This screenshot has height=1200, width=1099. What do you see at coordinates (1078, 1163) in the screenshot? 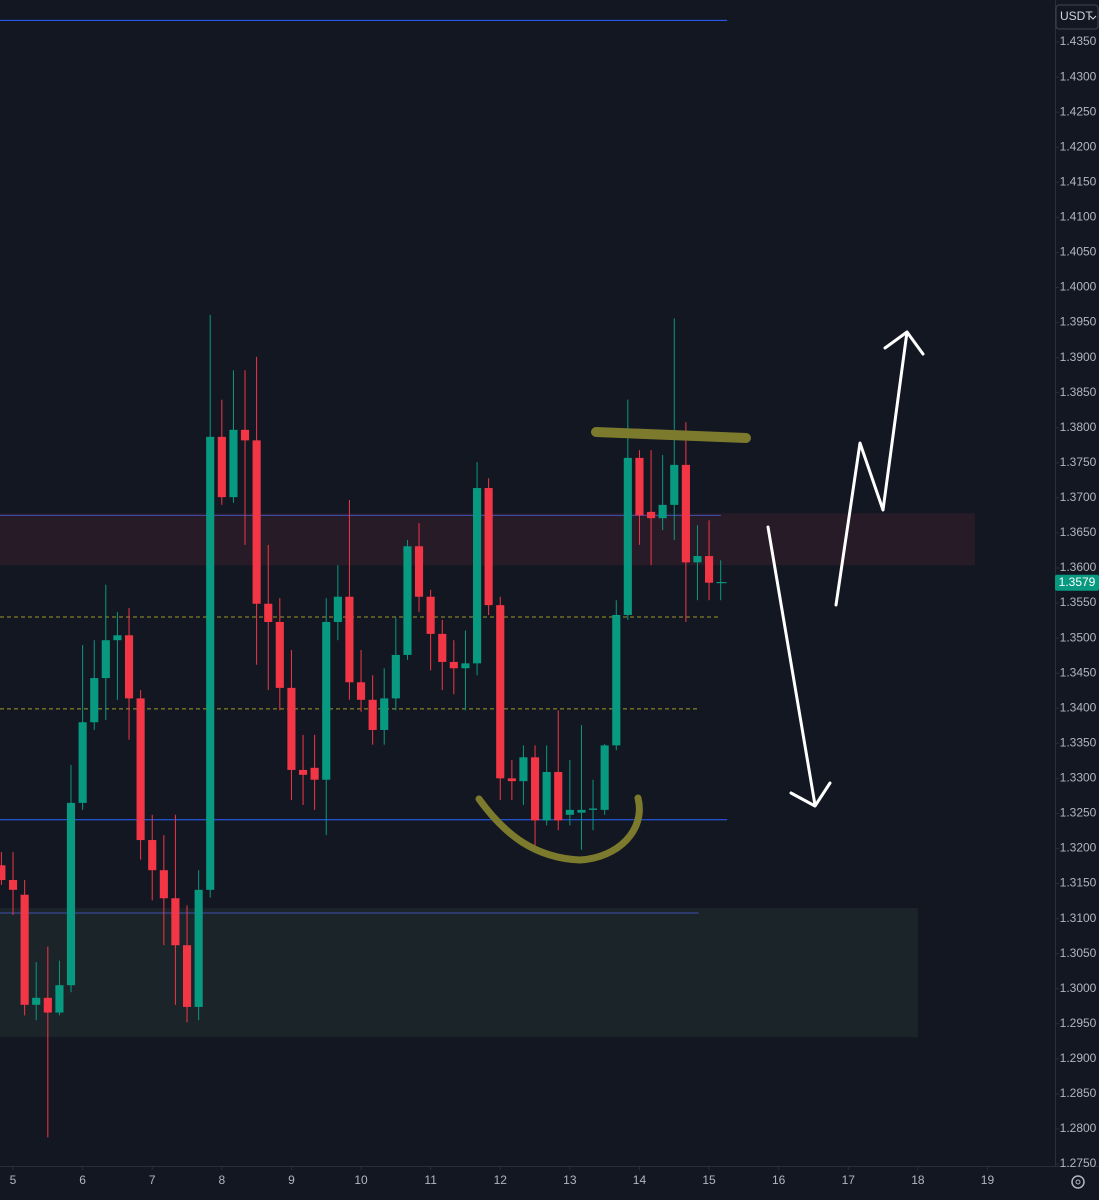
I see `y-tick-label: 1.2750` at bounding box center [1078, 1163].